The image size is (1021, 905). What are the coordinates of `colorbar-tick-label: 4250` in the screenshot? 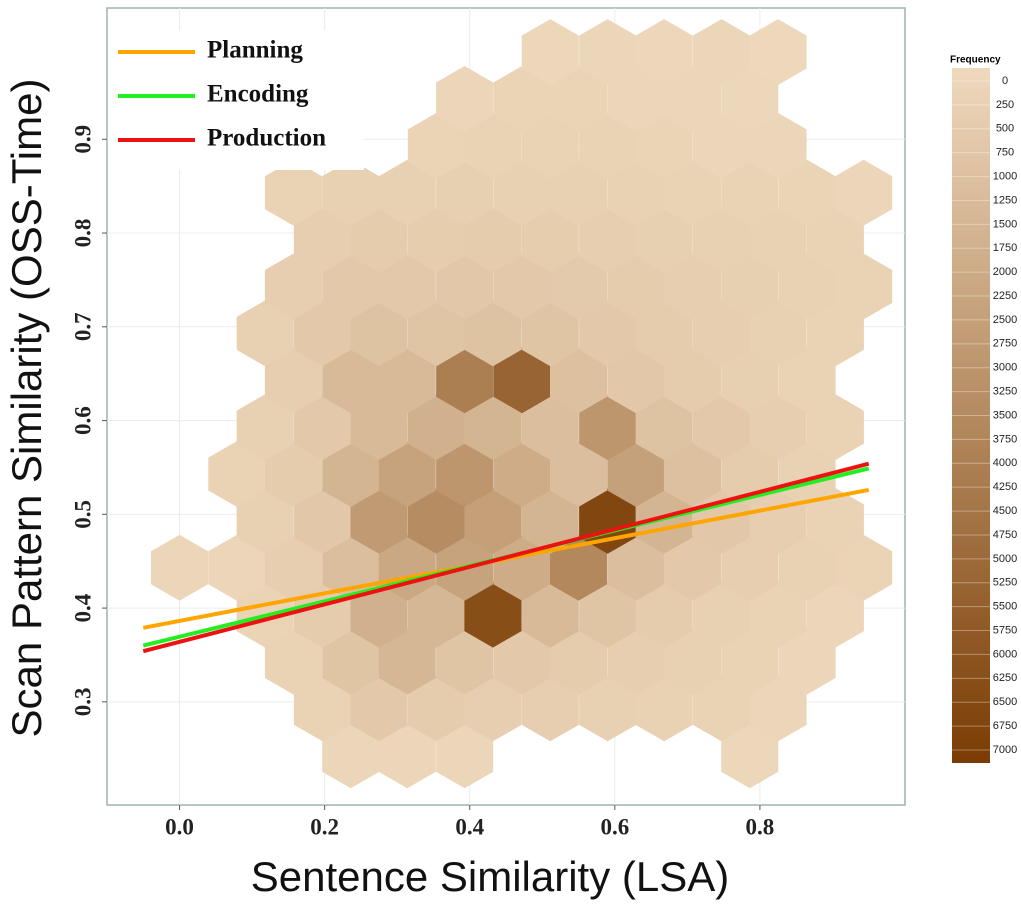 It's located at (1005, 487).